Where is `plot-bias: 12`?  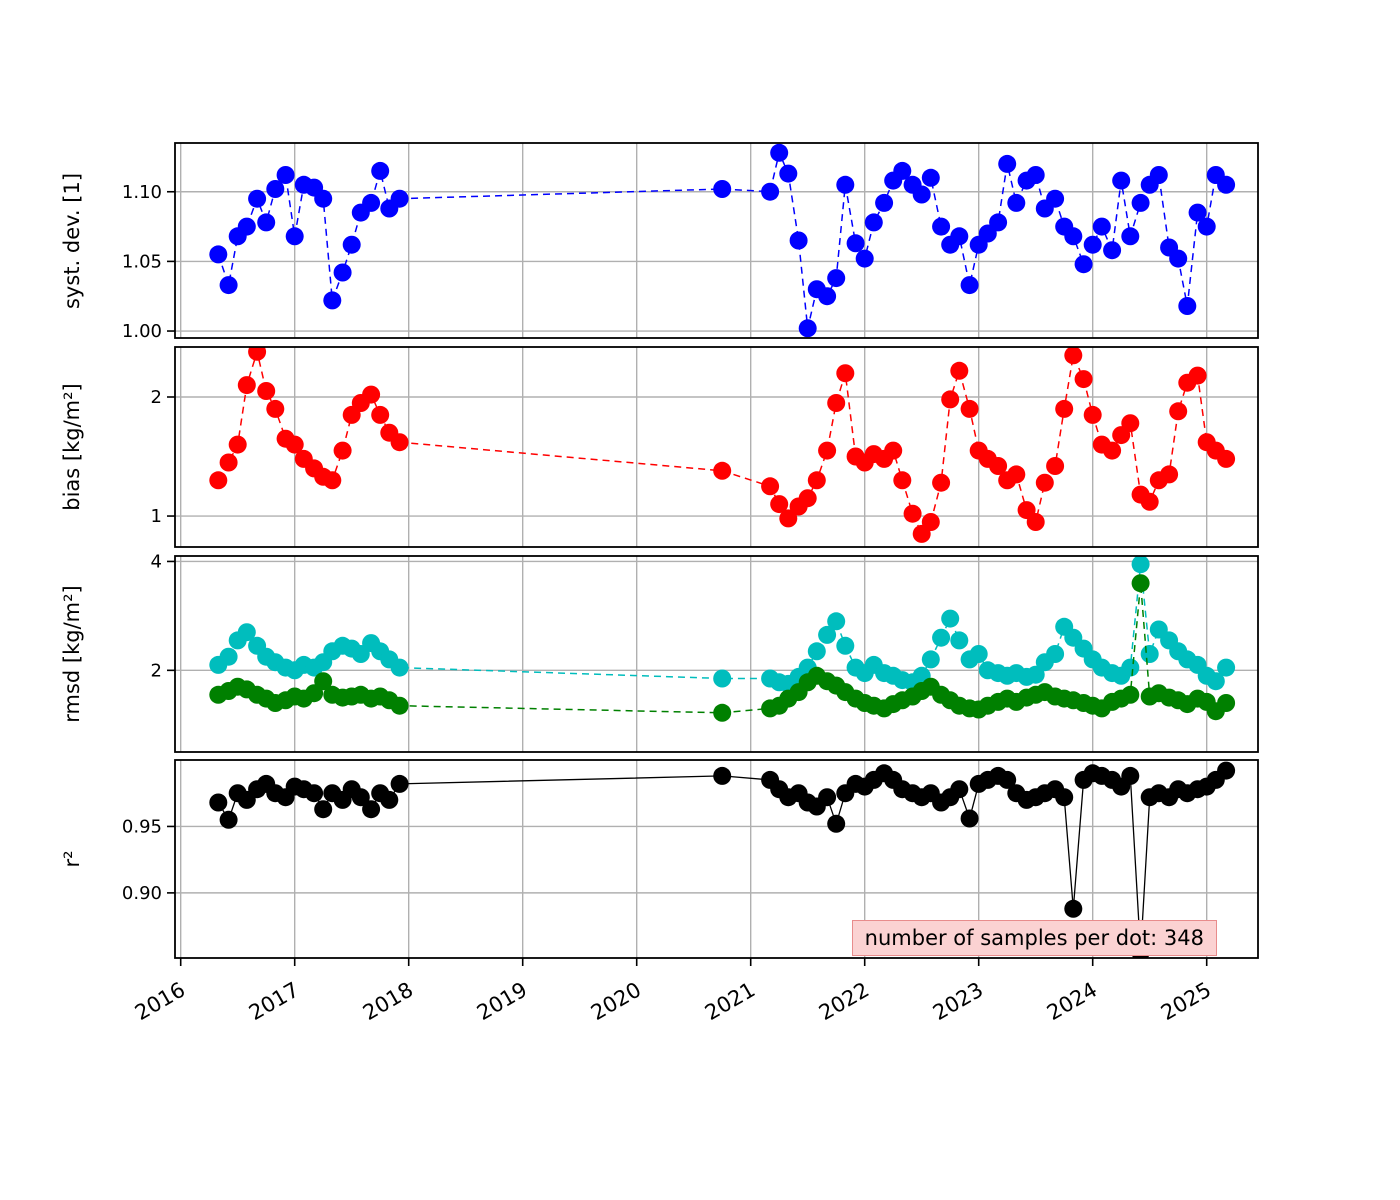 plot-bias: 12 is located at coordinates (705, 447).